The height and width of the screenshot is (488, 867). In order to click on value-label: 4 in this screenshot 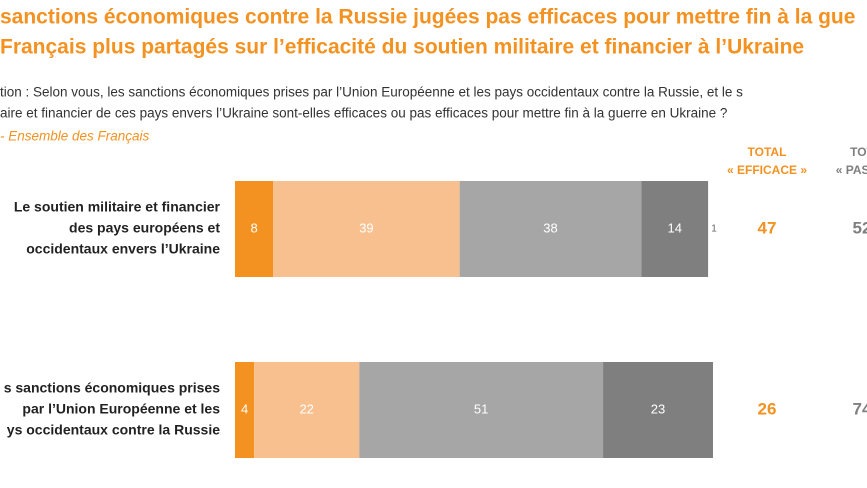, I will do `click(244, 408)`.